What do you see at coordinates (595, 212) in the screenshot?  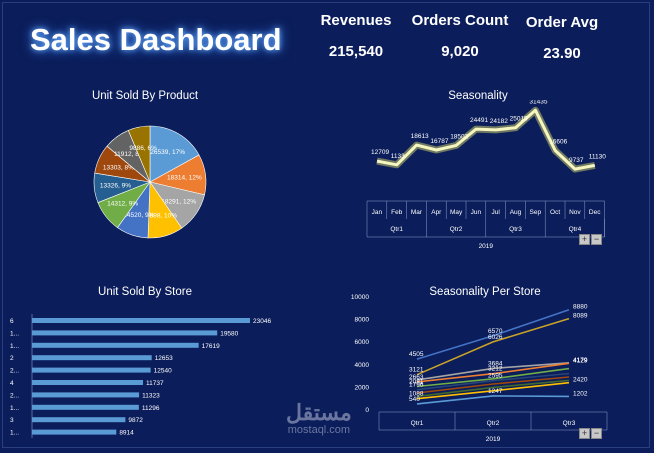 I see `month-tick-label: Dec` at bounding box center [595, 212].